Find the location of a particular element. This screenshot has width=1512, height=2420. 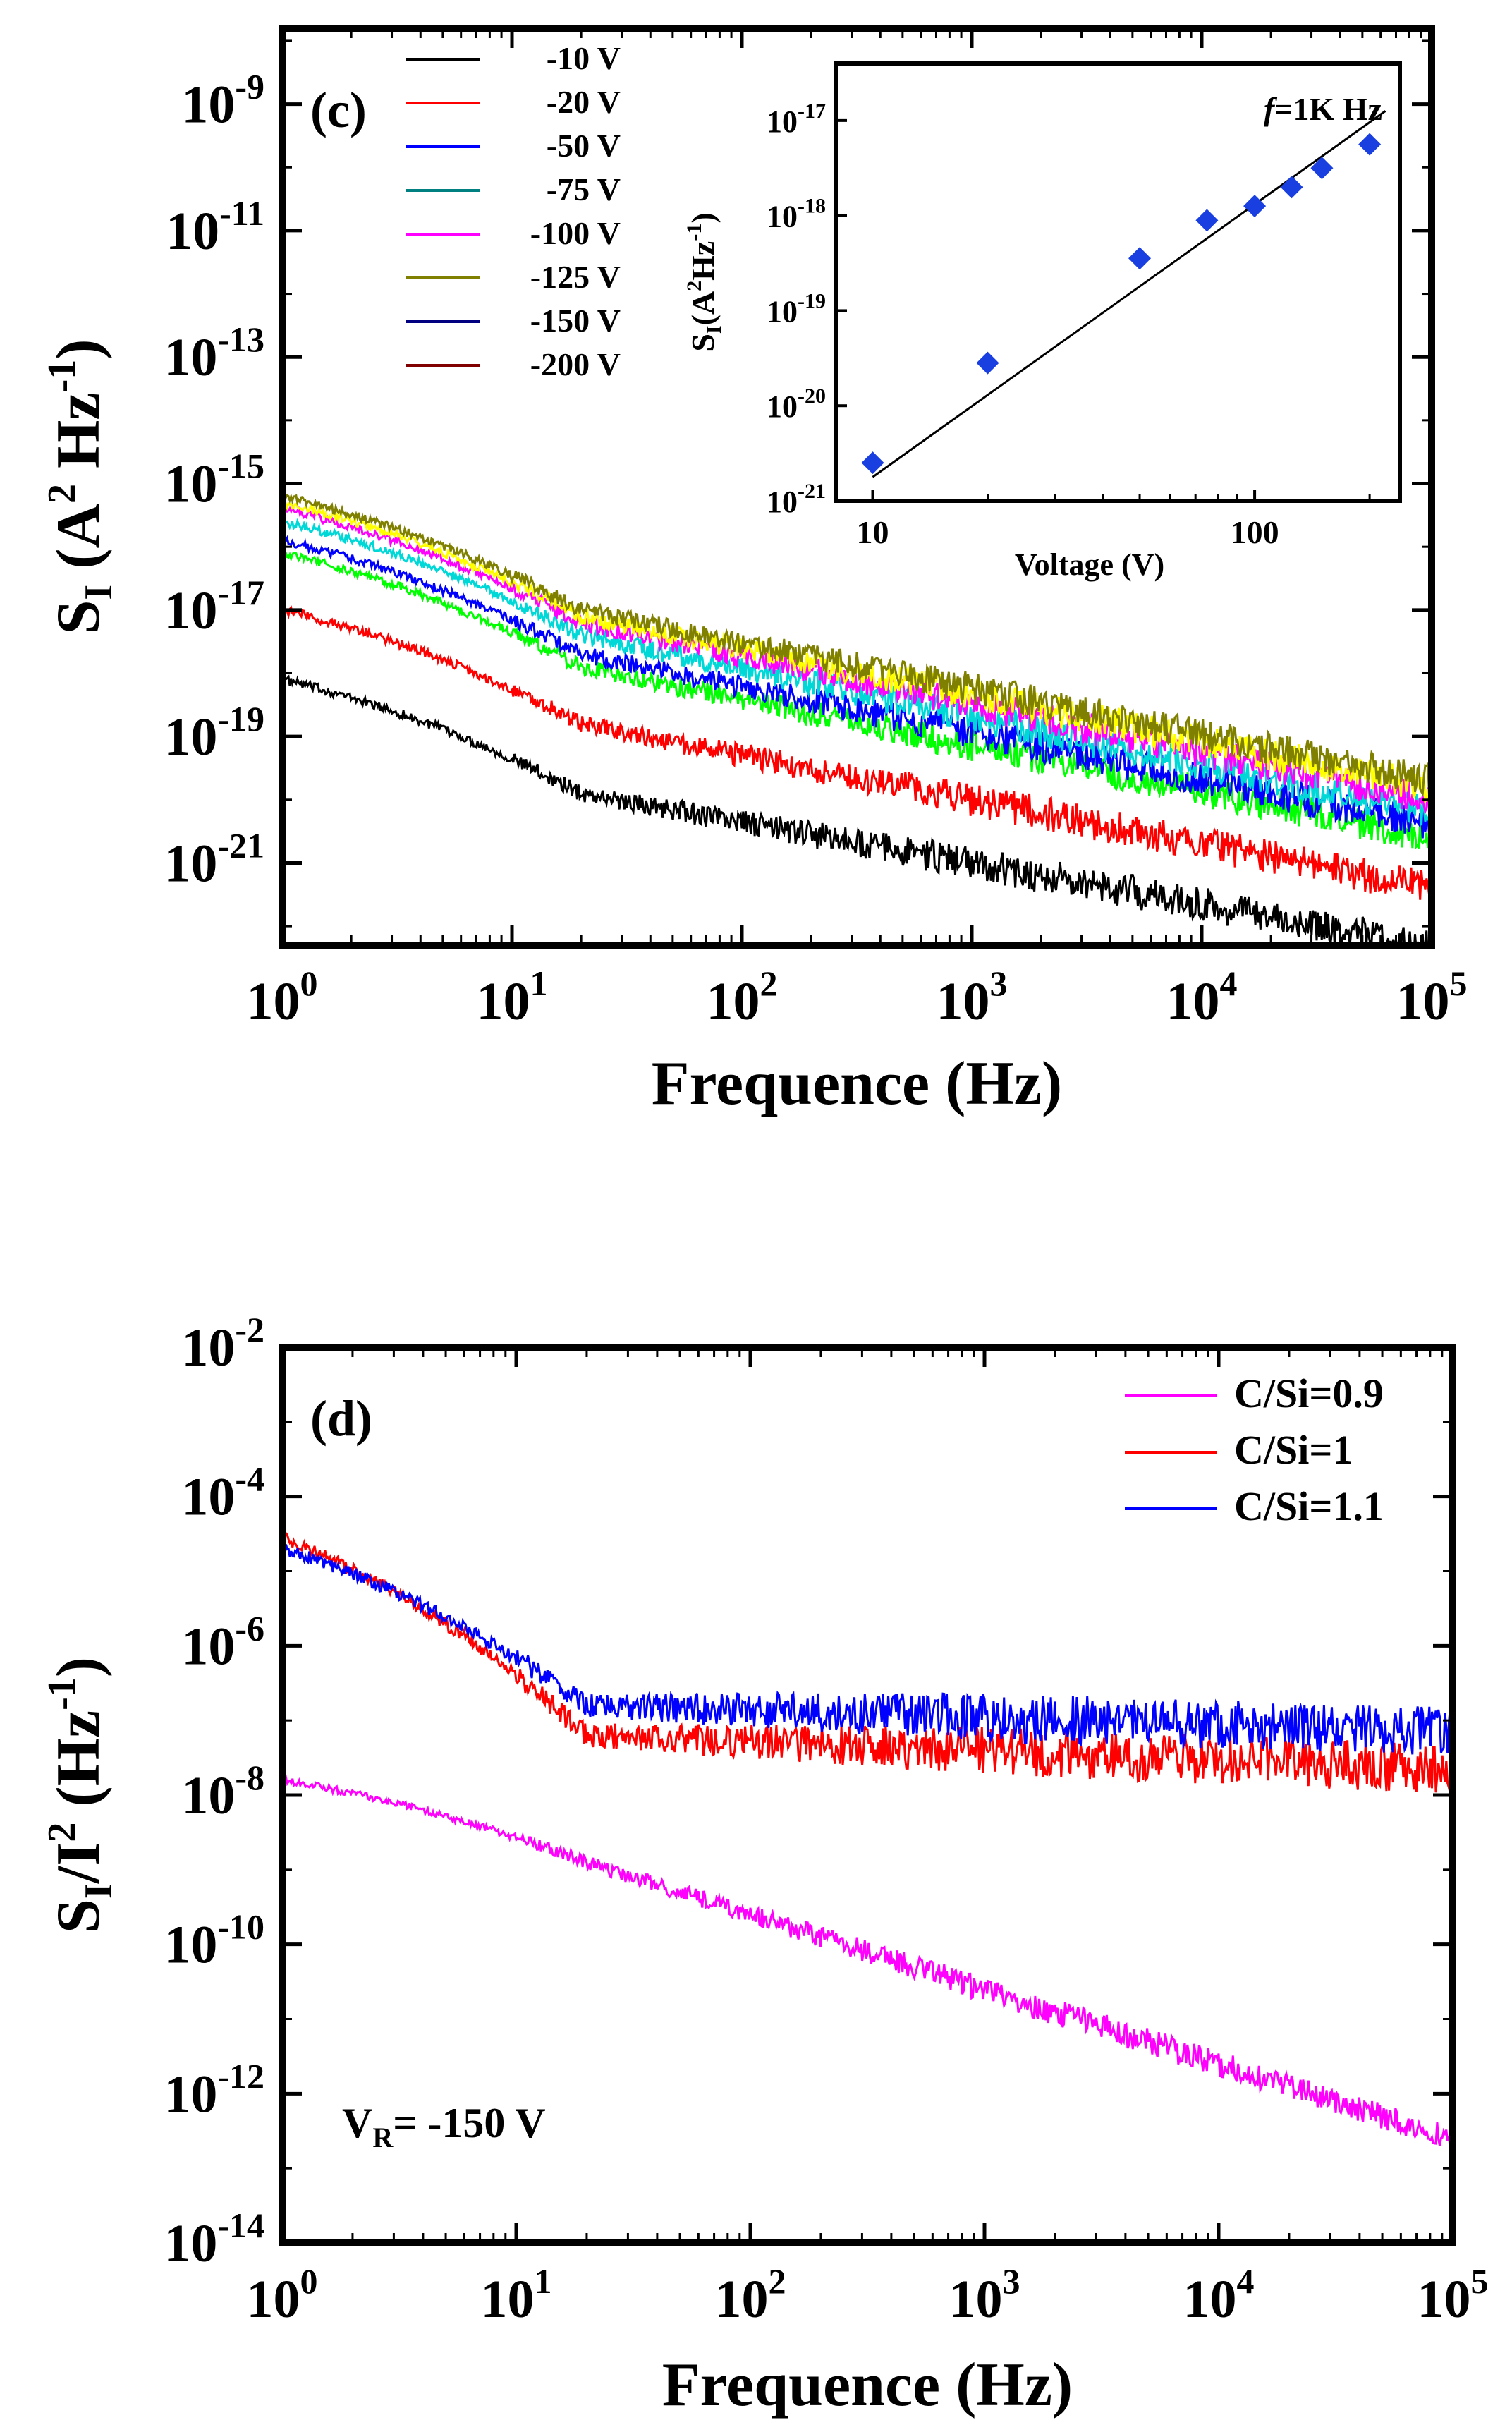

y-tick-label: 10⁻¹¹ is located at coordinates (215, 227).